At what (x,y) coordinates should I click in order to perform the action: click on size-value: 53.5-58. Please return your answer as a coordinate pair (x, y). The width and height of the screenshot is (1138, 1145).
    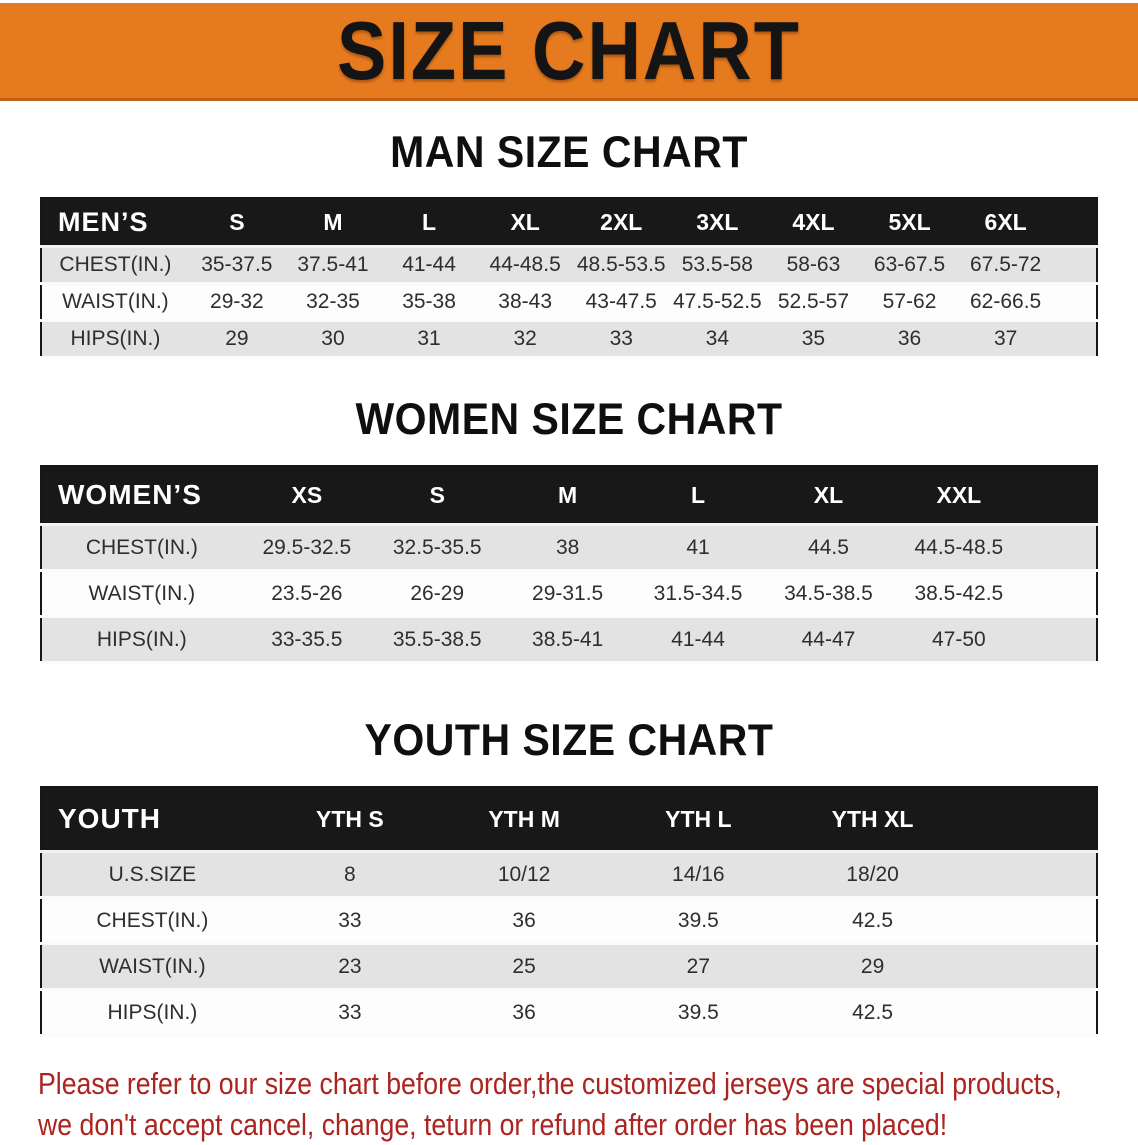
    Looking at the image, I should click on (717, 265).